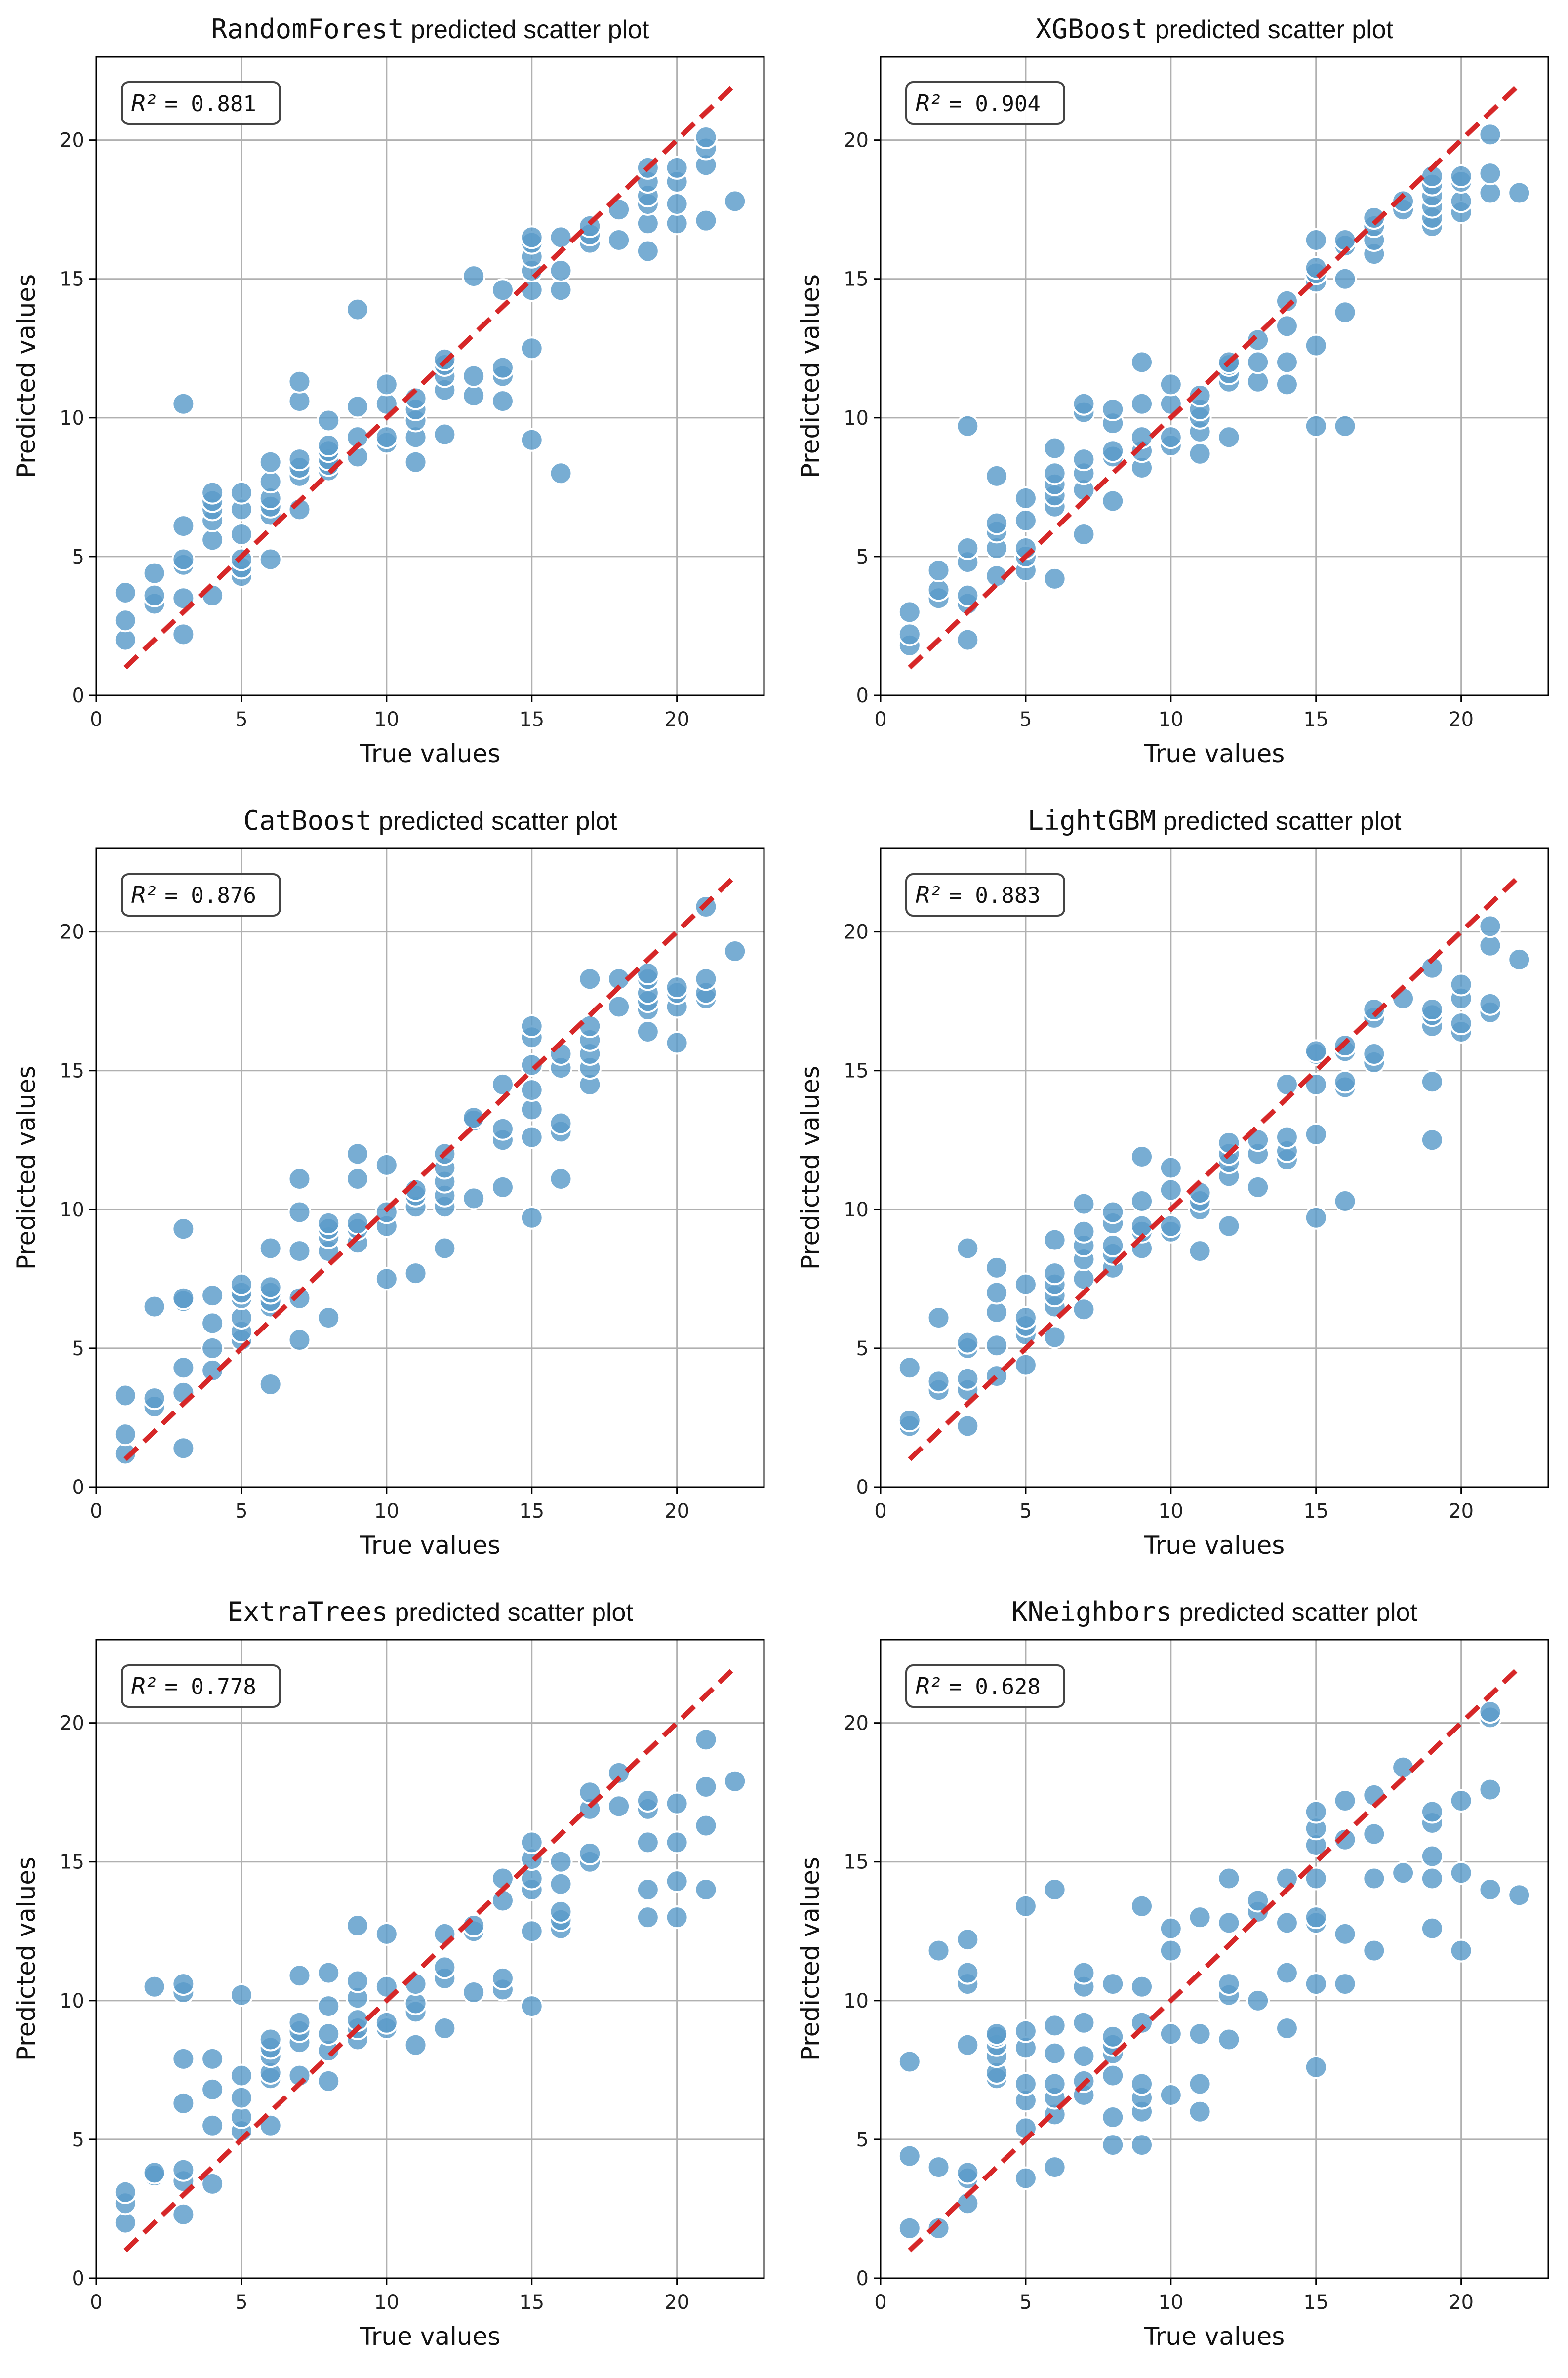 The width and height of the screenshot is (1568, 2378). I want to click on r2-value: = 0.628, so click(995, 1686).